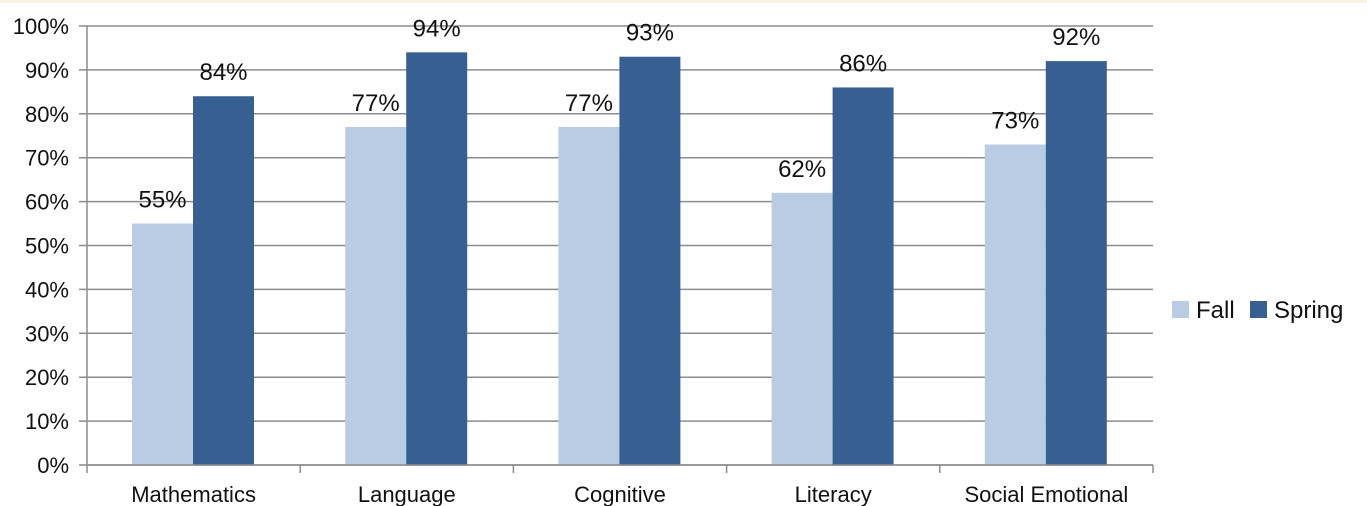  What do you see at coordinates (833, 494) in the screenshot?
I see `x-category-label: Literacy` at bounding box center [833, 494].